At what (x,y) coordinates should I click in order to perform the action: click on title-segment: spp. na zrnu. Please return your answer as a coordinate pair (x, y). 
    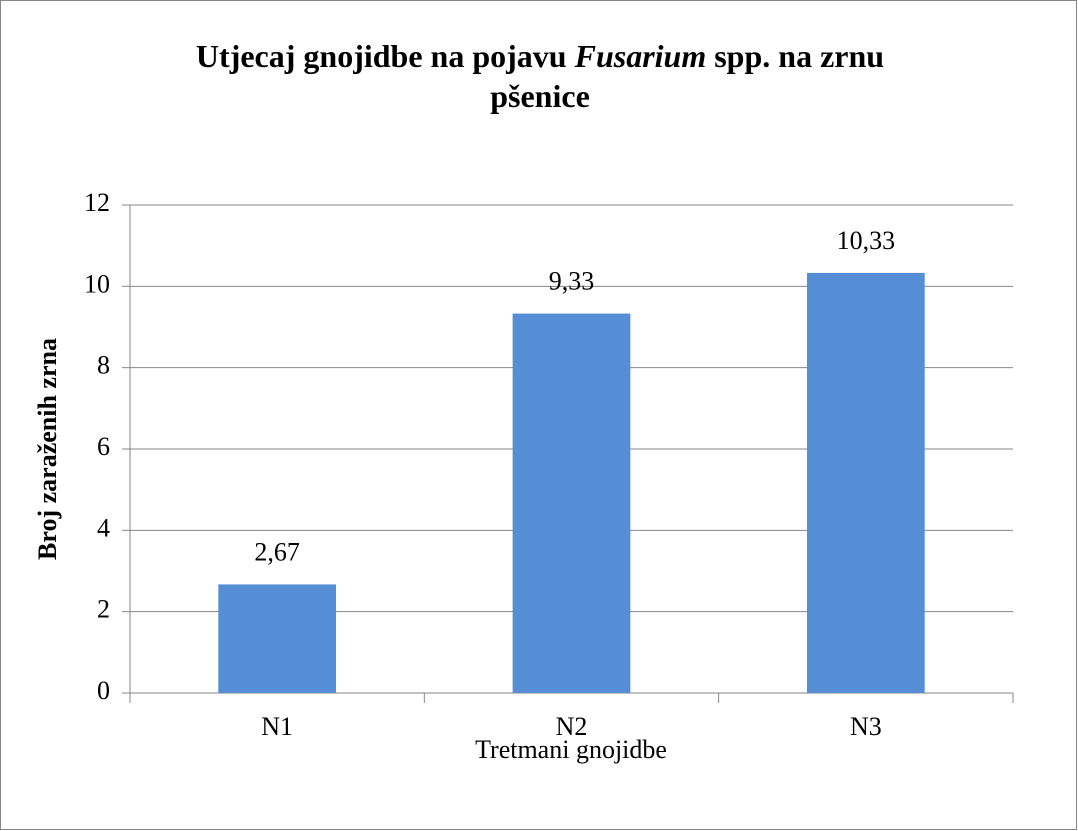
    Looking at the image, I should click on (795, 56).